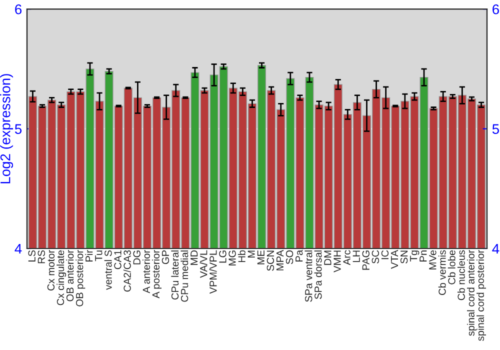  Describe the element at coordinates (376, 257) in the screenshot. I see `x-tick-label: SC` at that location.